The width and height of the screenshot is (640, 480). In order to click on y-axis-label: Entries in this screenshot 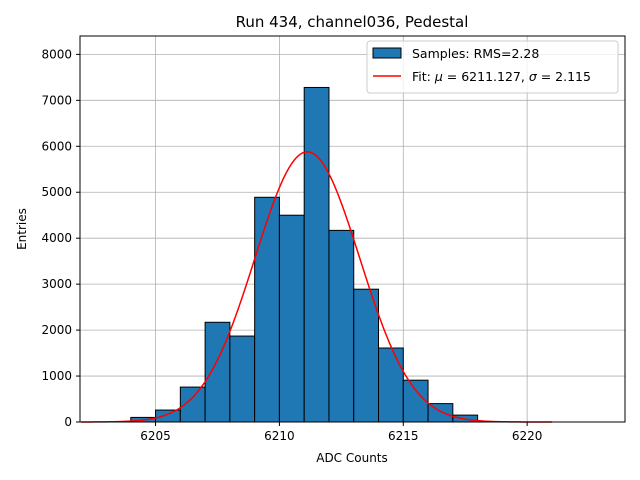, I will do `click(22, 229)`.